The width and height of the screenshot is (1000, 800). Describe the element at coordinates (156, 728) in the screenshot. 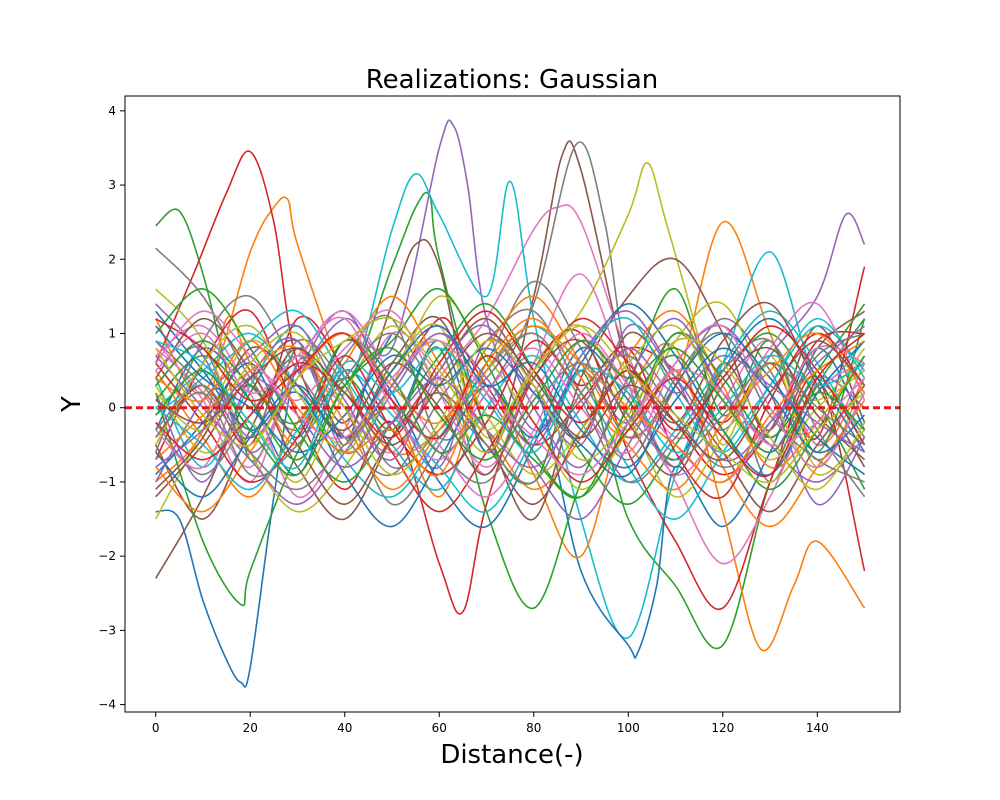

I see `x-tick-label: 0` at that location.